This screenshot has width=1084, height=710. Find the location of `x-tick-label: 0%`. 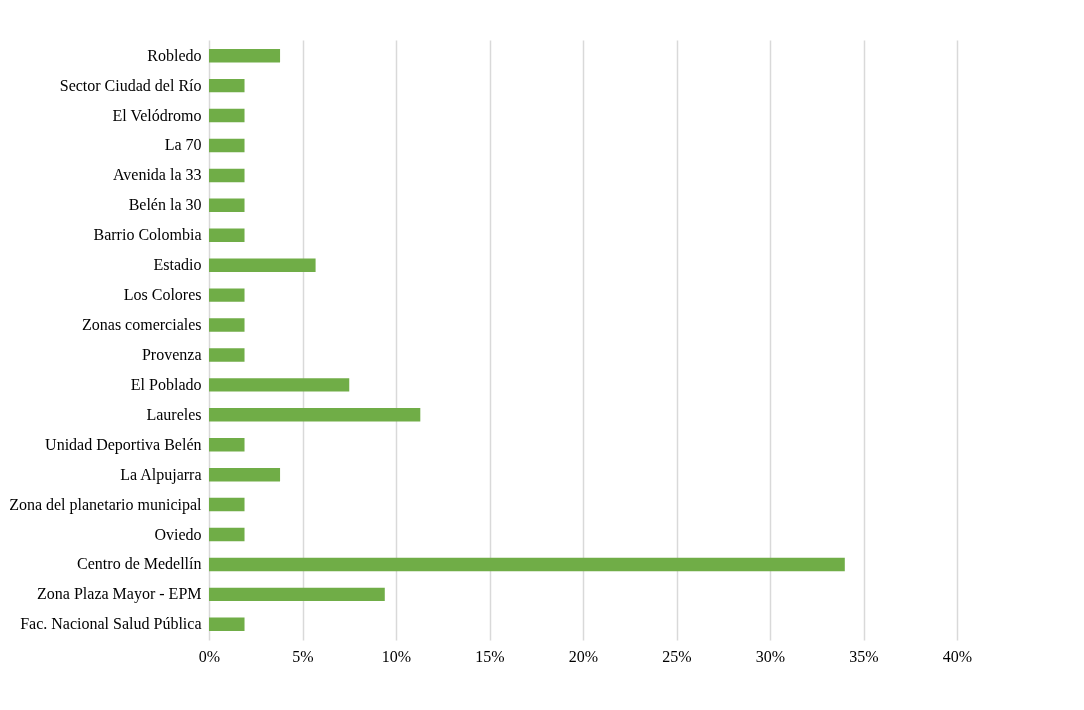

x-tick-label: 0% is located at coordinates (209, 656).